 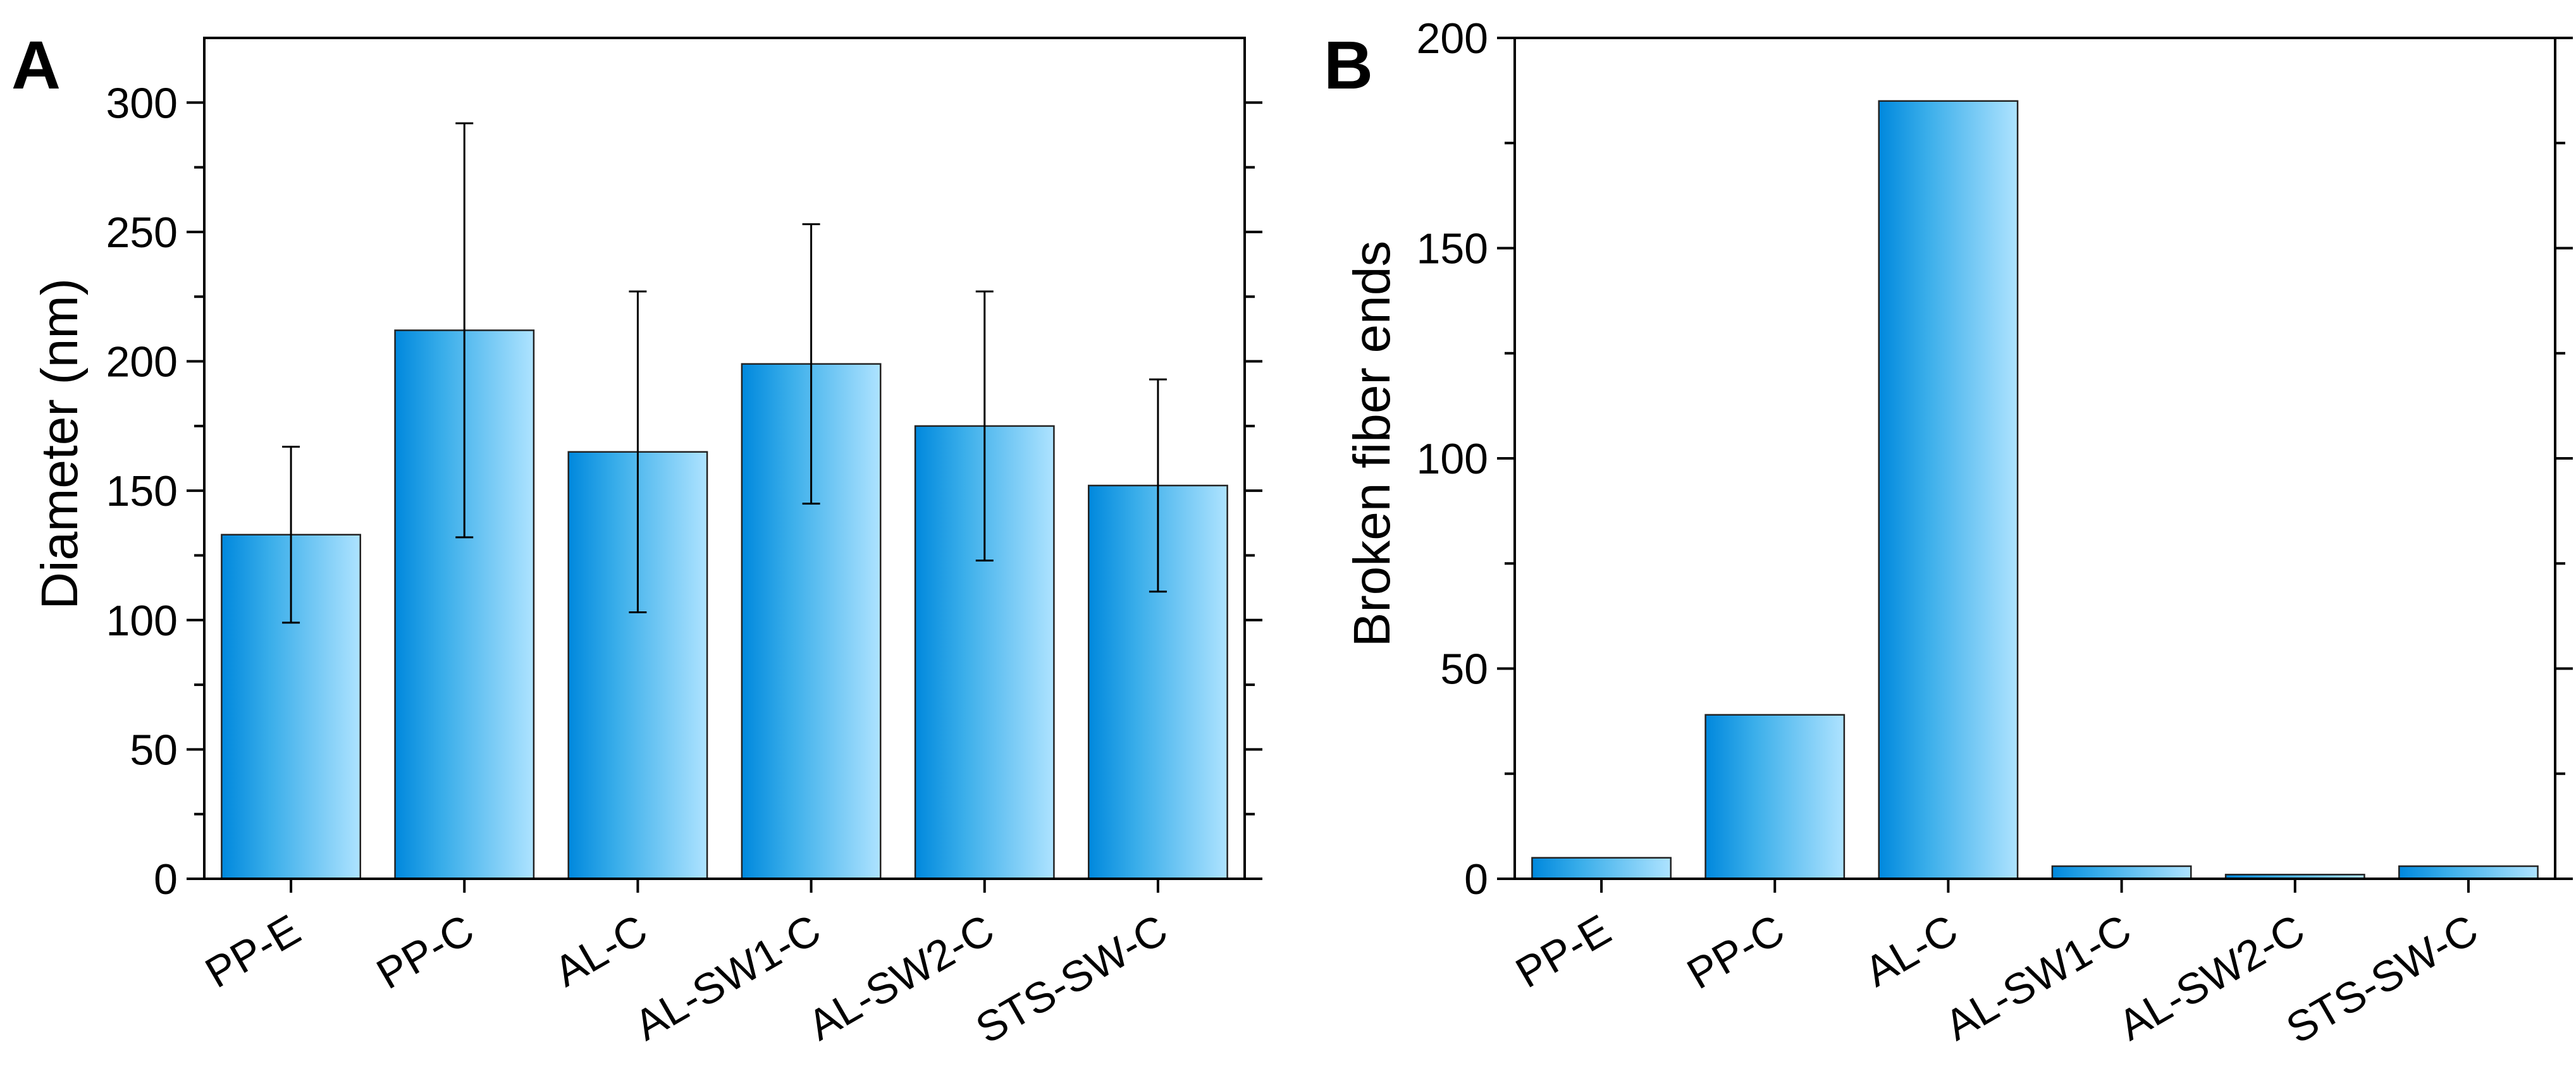 I want to click on y-axis-label-b: Broken fiber ends, so click(x=1372, y=444).